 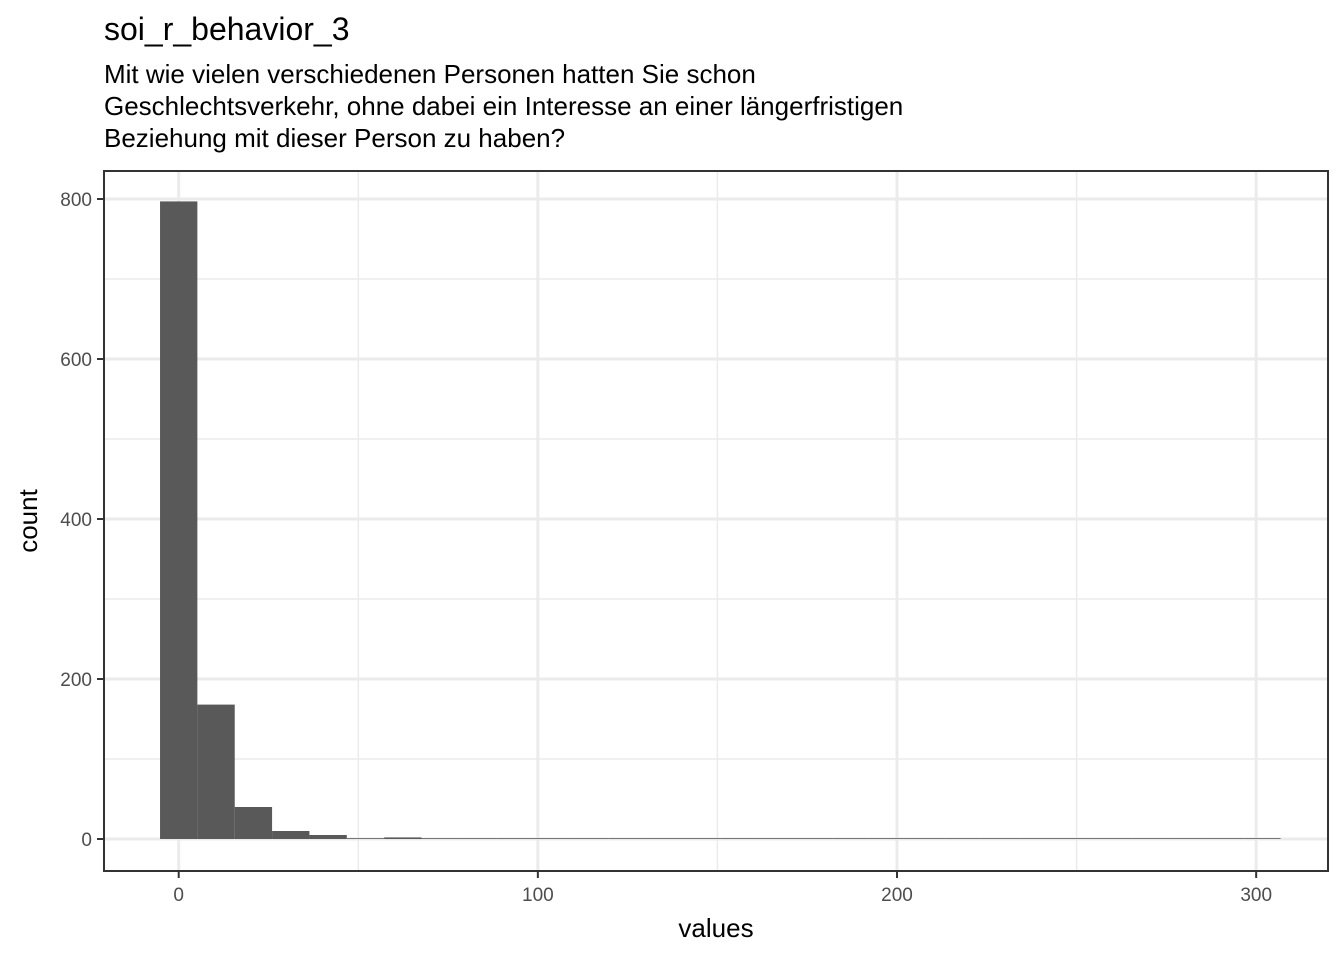 What do you see at coordinates (76, 200) in the screenshot?
I see `y-tick-label-4: 800` at bounding box center [76, 200].